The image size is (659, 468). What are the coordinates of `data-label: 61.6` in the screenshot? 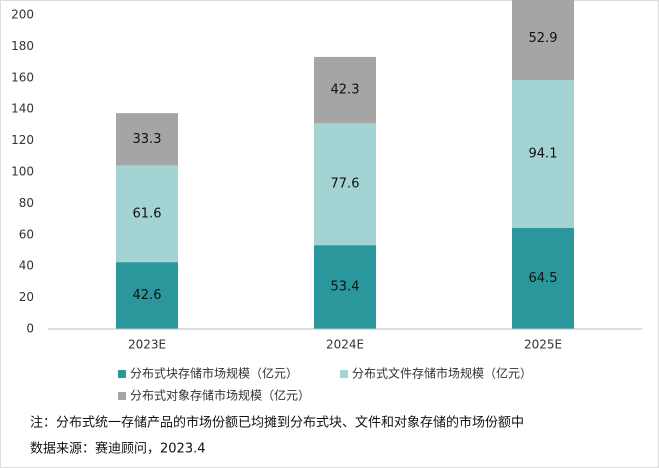 It's located at (147, 213).